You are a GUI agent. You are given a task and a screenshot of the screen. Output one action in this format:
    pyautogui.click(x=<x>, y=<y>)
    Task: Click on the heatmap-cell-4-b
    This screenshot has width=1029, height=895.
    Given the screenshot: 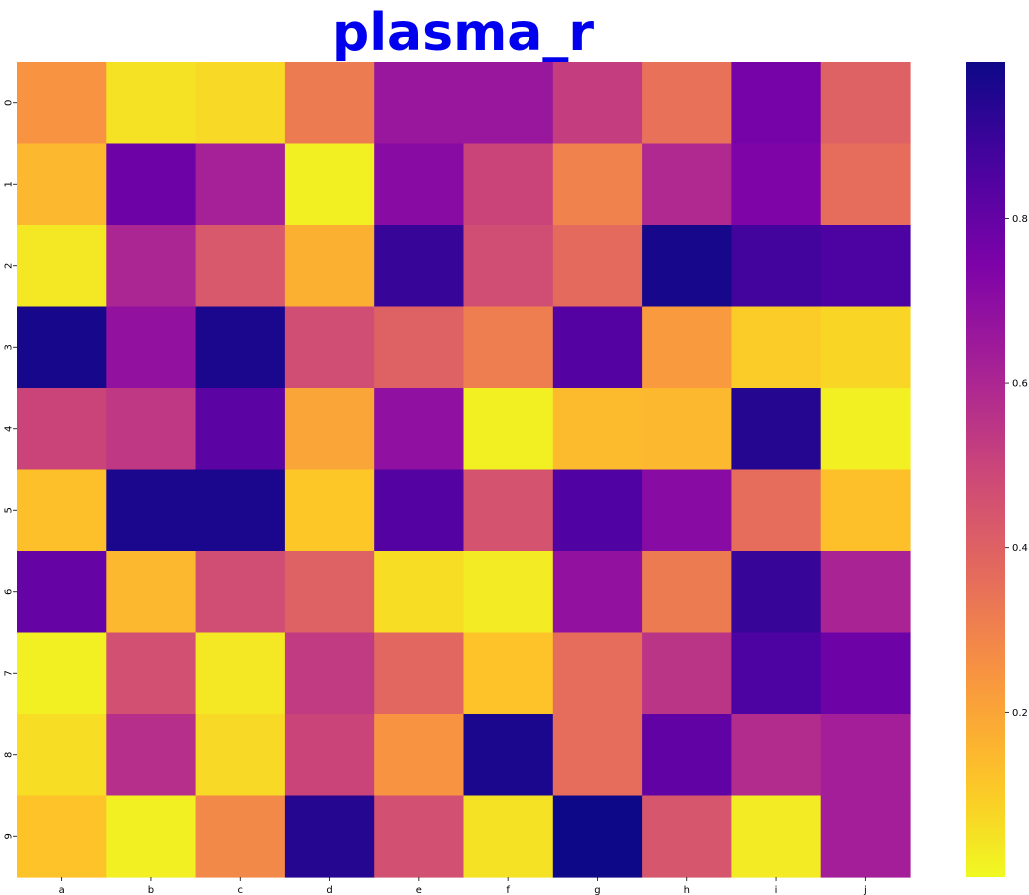 What is the action you would take?
    pyautogui.click(x=151, y=429)
    